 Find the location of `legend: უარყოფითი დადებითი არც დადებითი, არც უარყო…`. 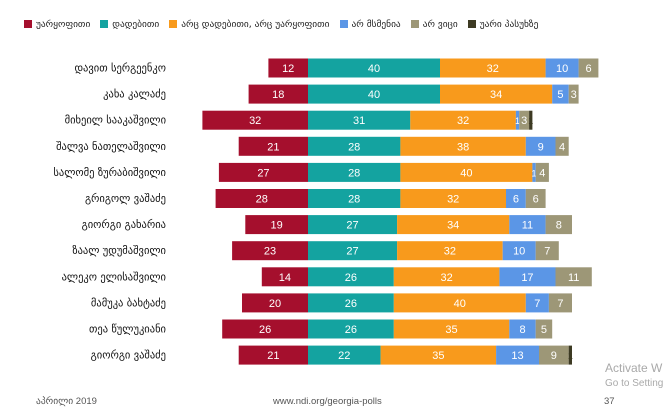

legend: უარყოფითი დადებითი არც დადებითი, არც უარყო… is located at coordinates (344, 24).